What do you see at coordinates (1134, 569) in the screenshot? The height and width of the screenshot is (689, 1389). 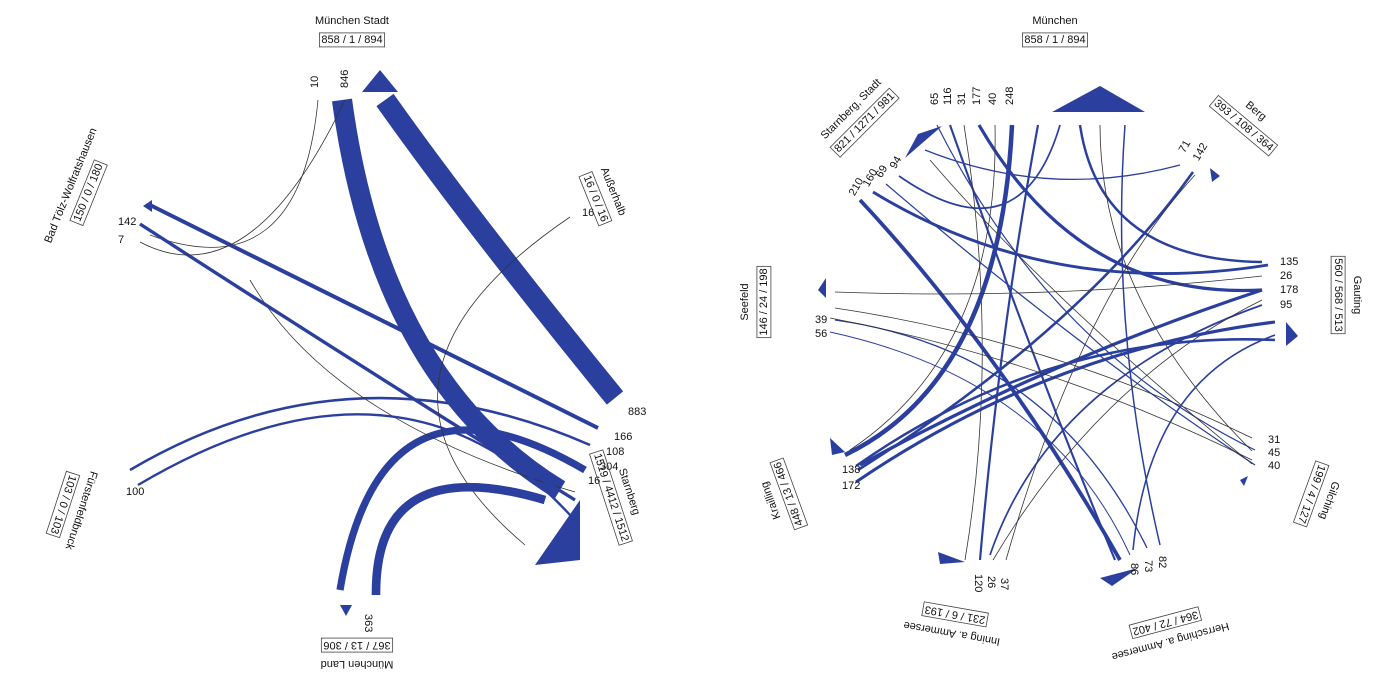 I see `flow-label: 86` at bounding box center [1134, 569].